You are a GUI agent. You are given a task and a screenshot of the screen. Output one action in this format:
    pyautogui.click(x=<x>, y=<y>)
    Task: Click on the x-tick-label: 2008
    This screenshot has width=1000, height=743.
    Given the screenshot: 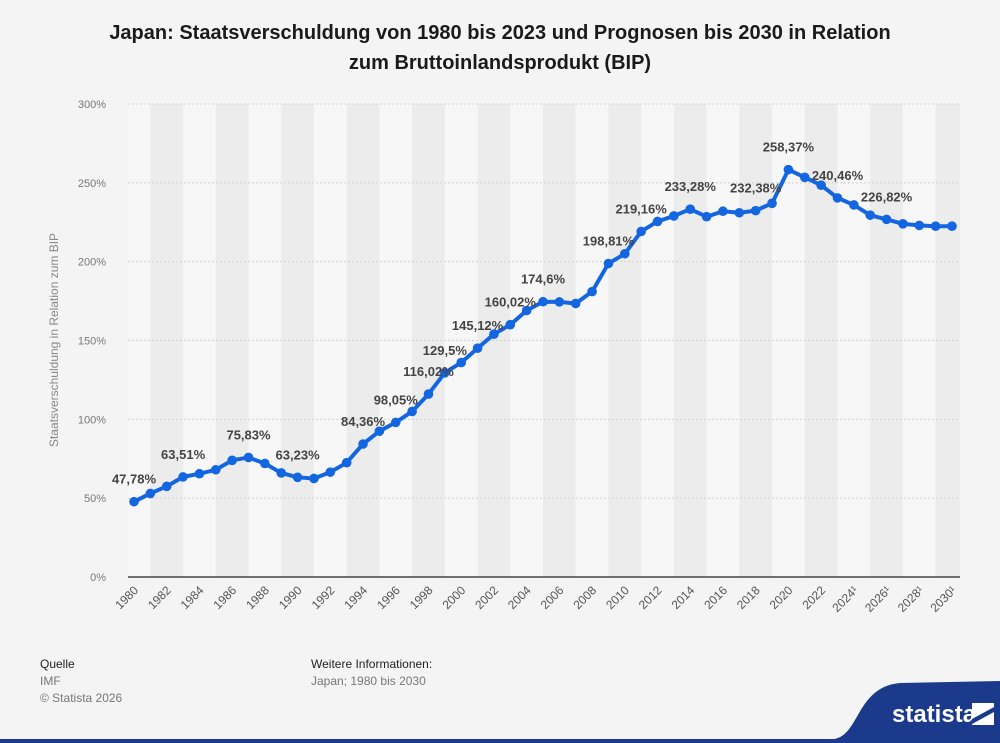 What is the action you would take?
    pyautogui.click(x=584, y=597)
    